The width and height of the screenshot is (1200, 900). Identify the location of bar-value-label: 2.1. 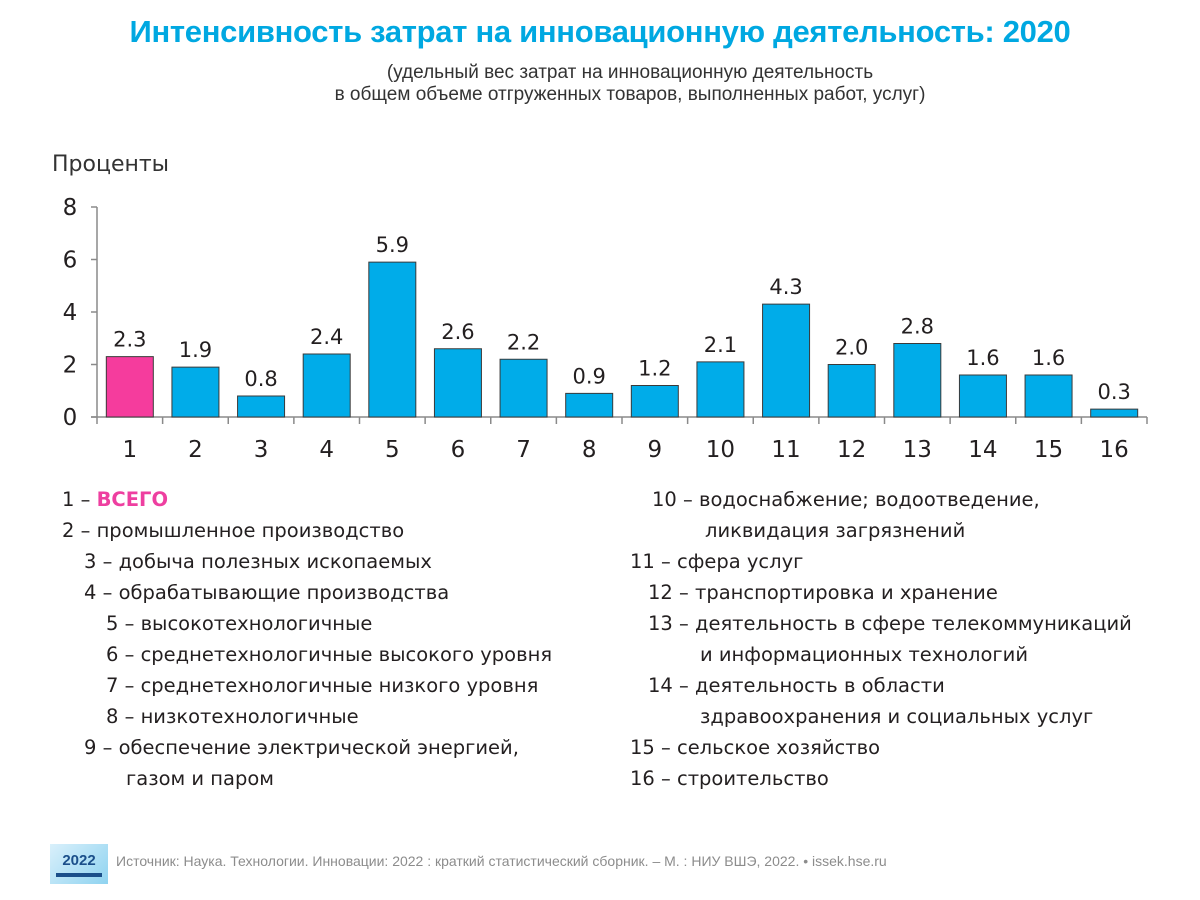
(720, 345).